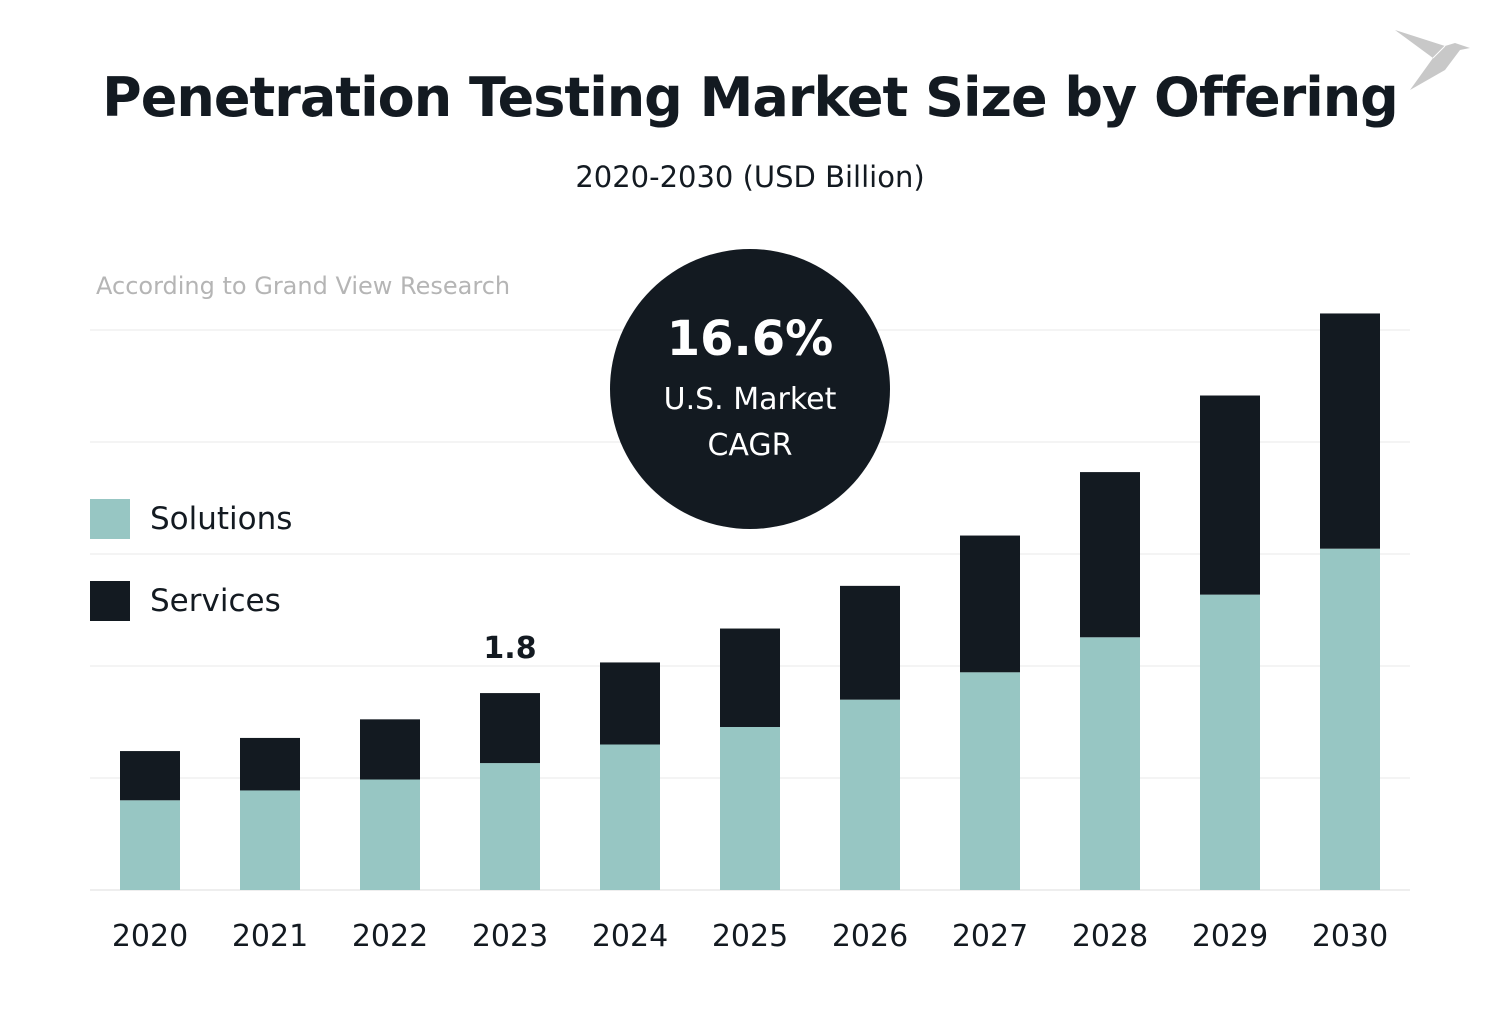  What do you see at coordinates (215, 601) in the screenshot?
I see `legend-label-services: Services` at bounding box center [215, 601].